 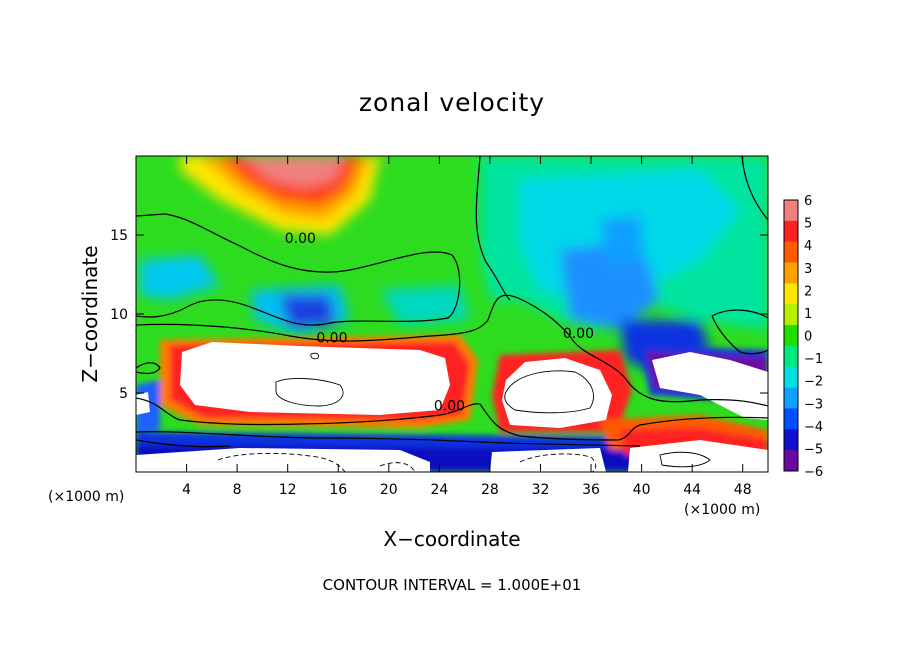 What do you see at coordinates (452, 539) in the screenshot?
I see `x-axis-label: X−coordinate` at bounding box center [452, 539].